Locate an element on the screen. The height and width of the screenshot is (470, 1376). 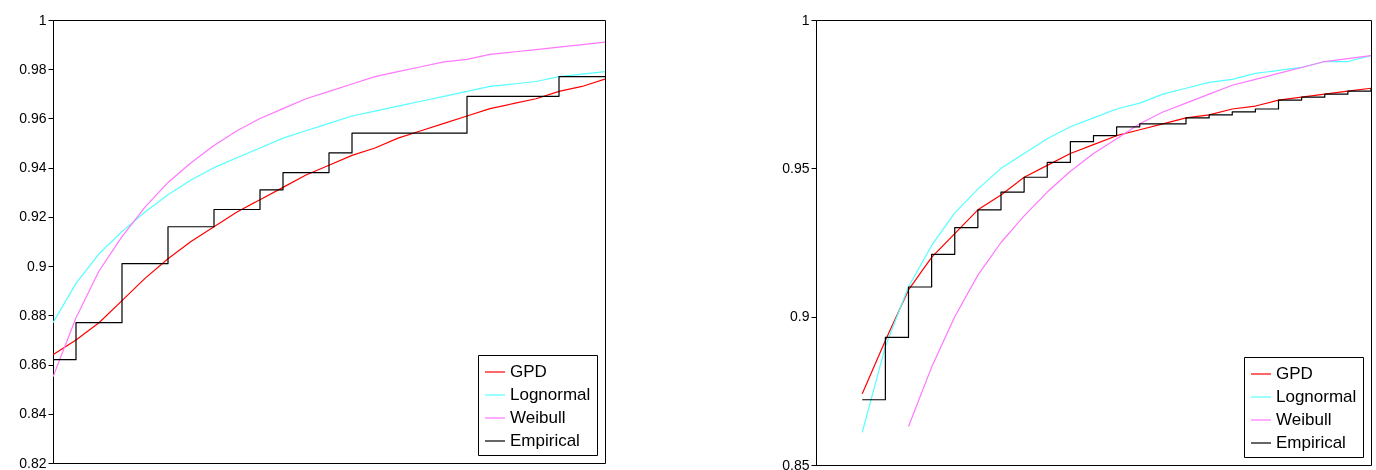
y-tick-label: 0.92 is located at coordinates (33, 216).